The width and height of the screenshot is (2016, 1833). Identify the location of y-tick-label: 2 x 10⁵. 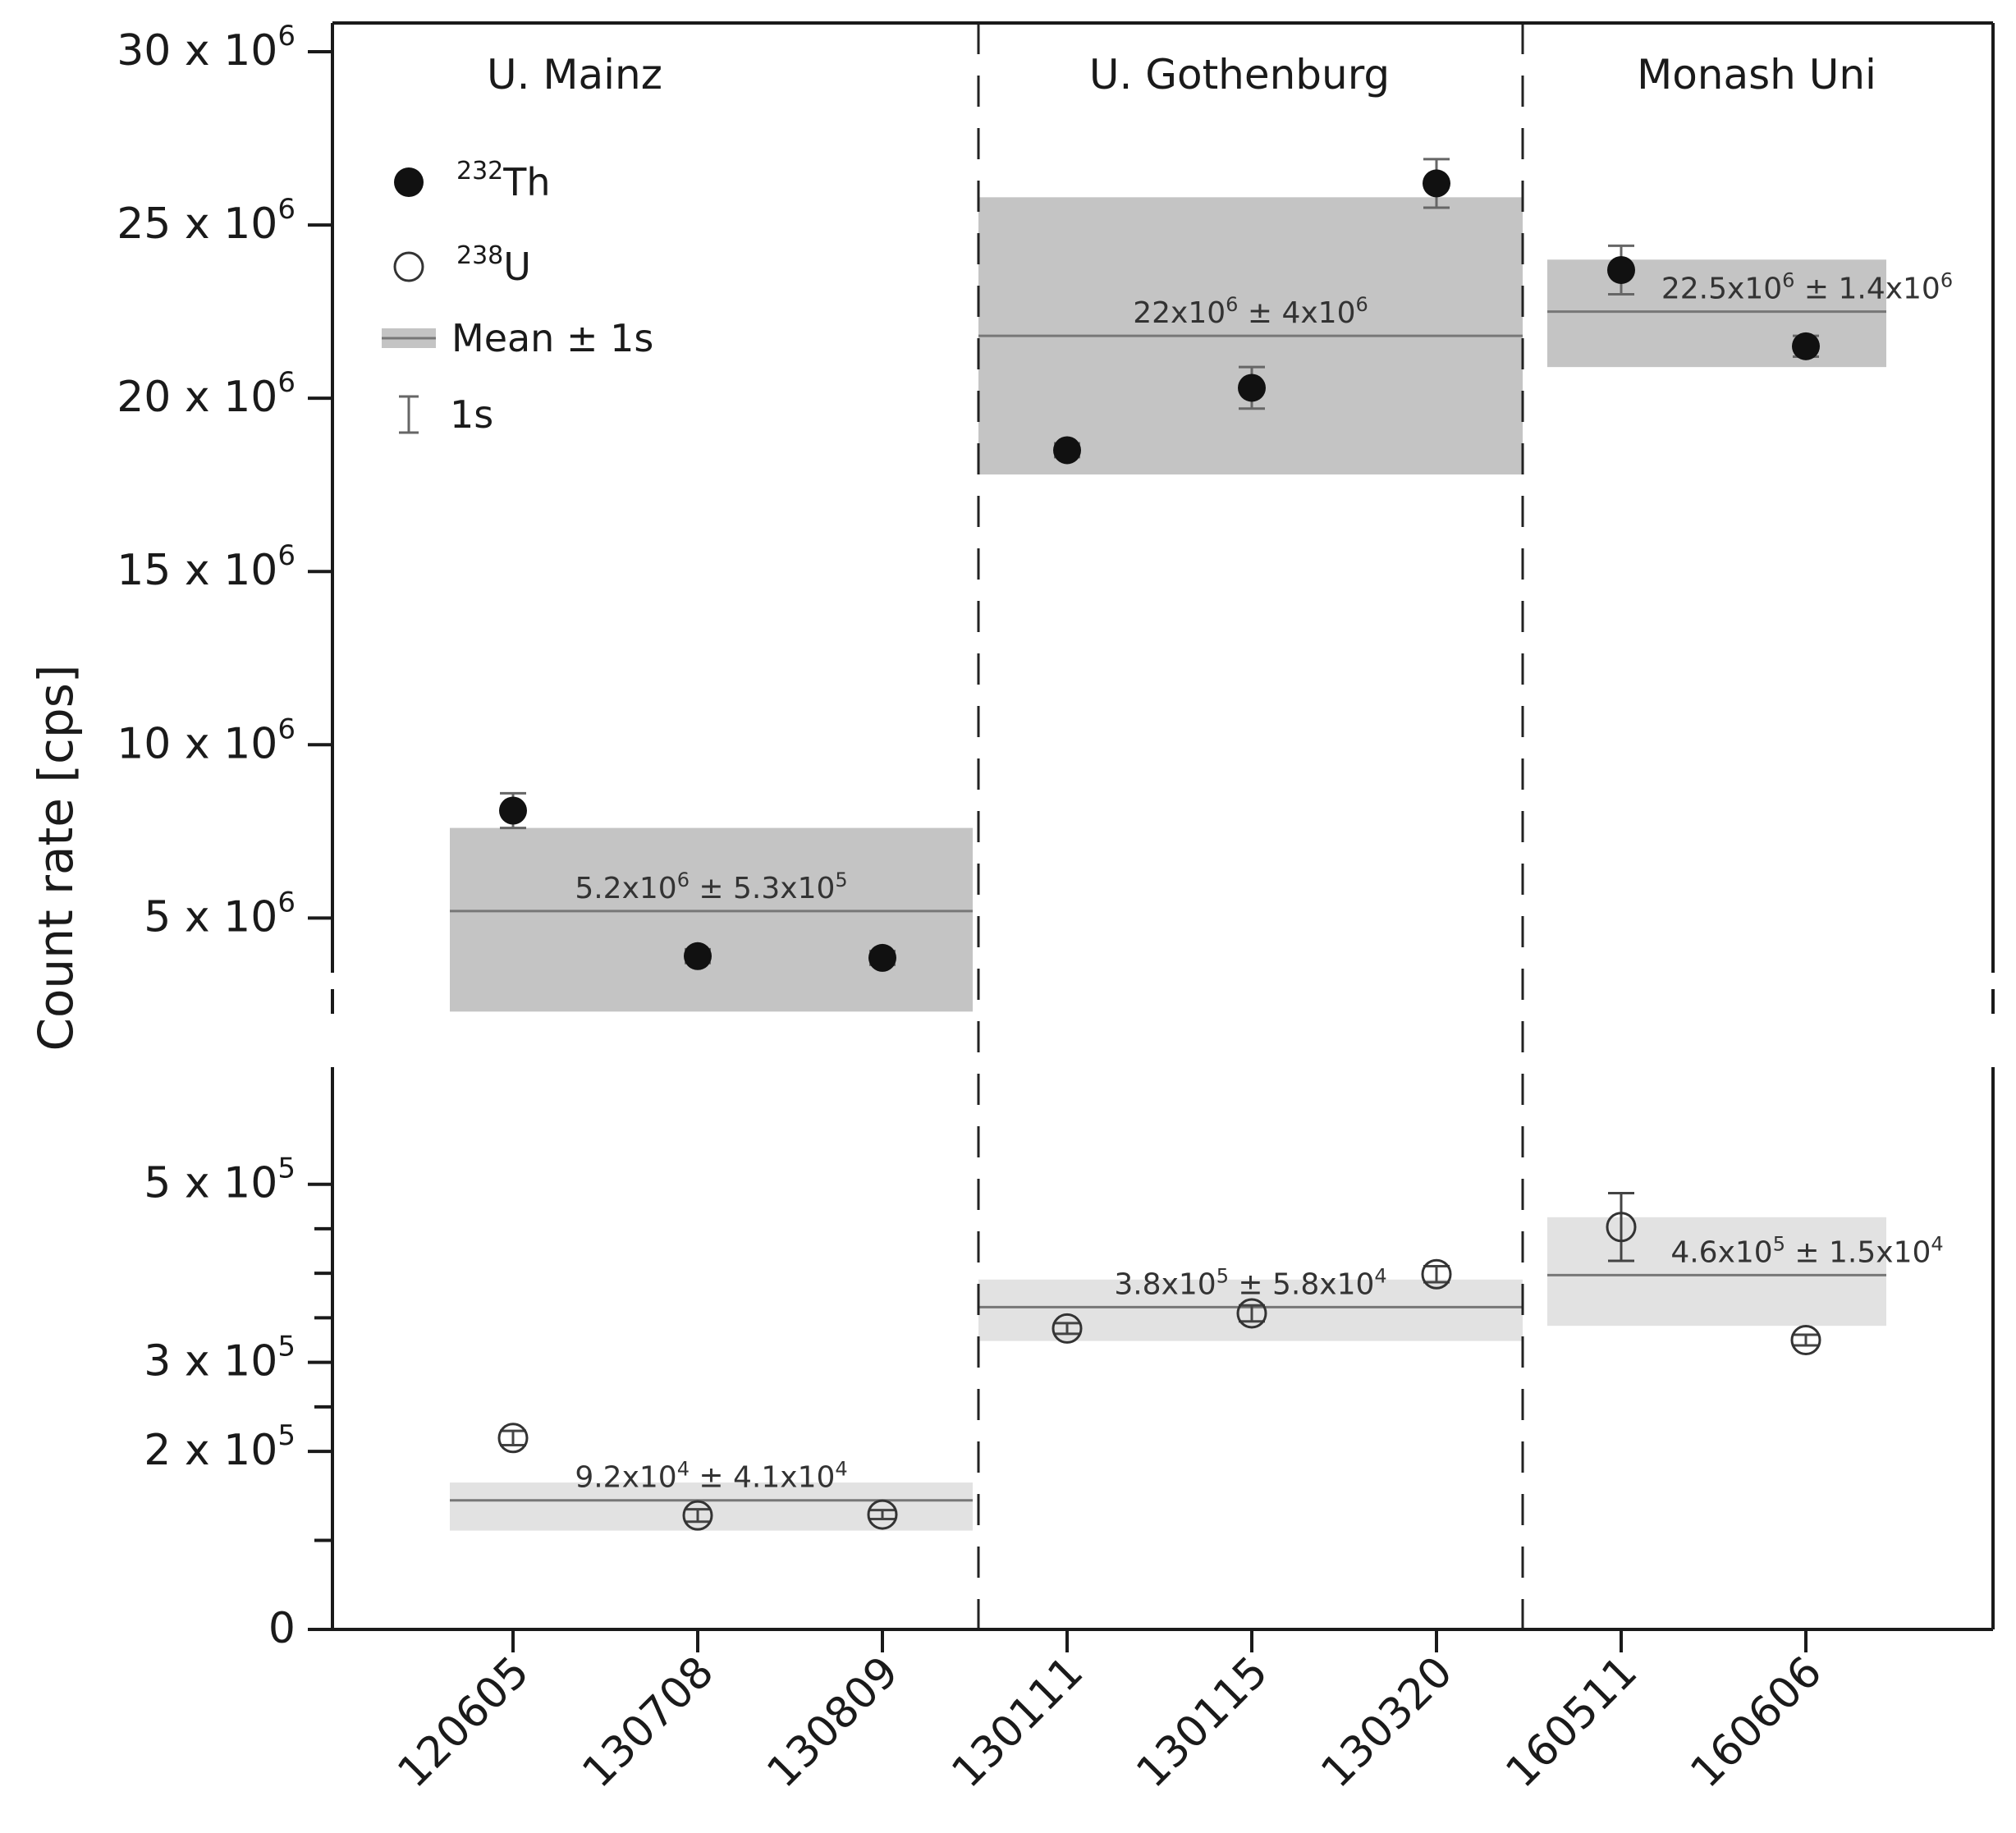
(220, 1447).